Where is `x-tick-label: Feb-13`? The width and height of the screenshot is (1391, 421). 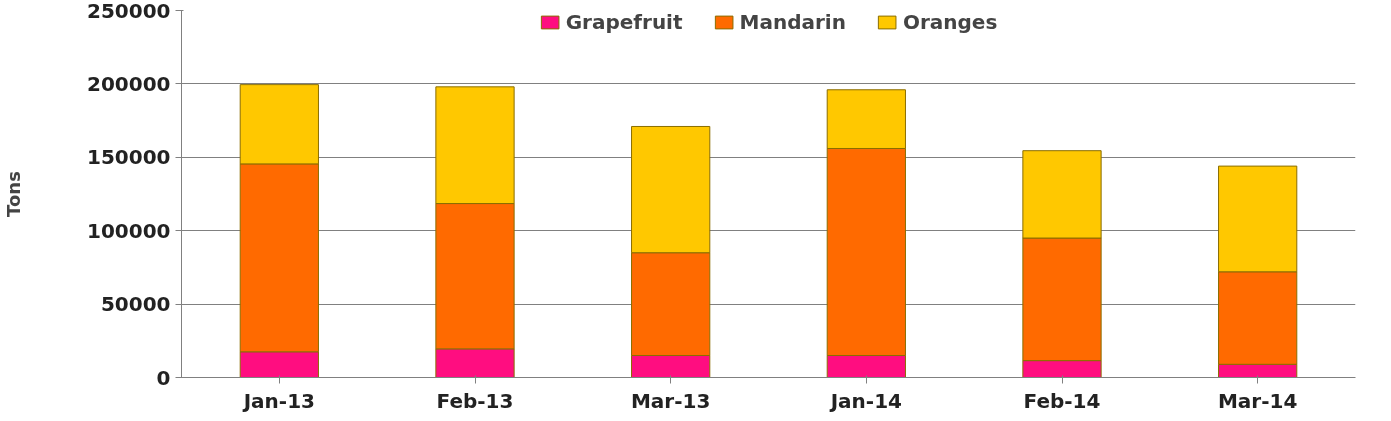
x-tick-label: Feb-13 is located at coordinates (475, 400).